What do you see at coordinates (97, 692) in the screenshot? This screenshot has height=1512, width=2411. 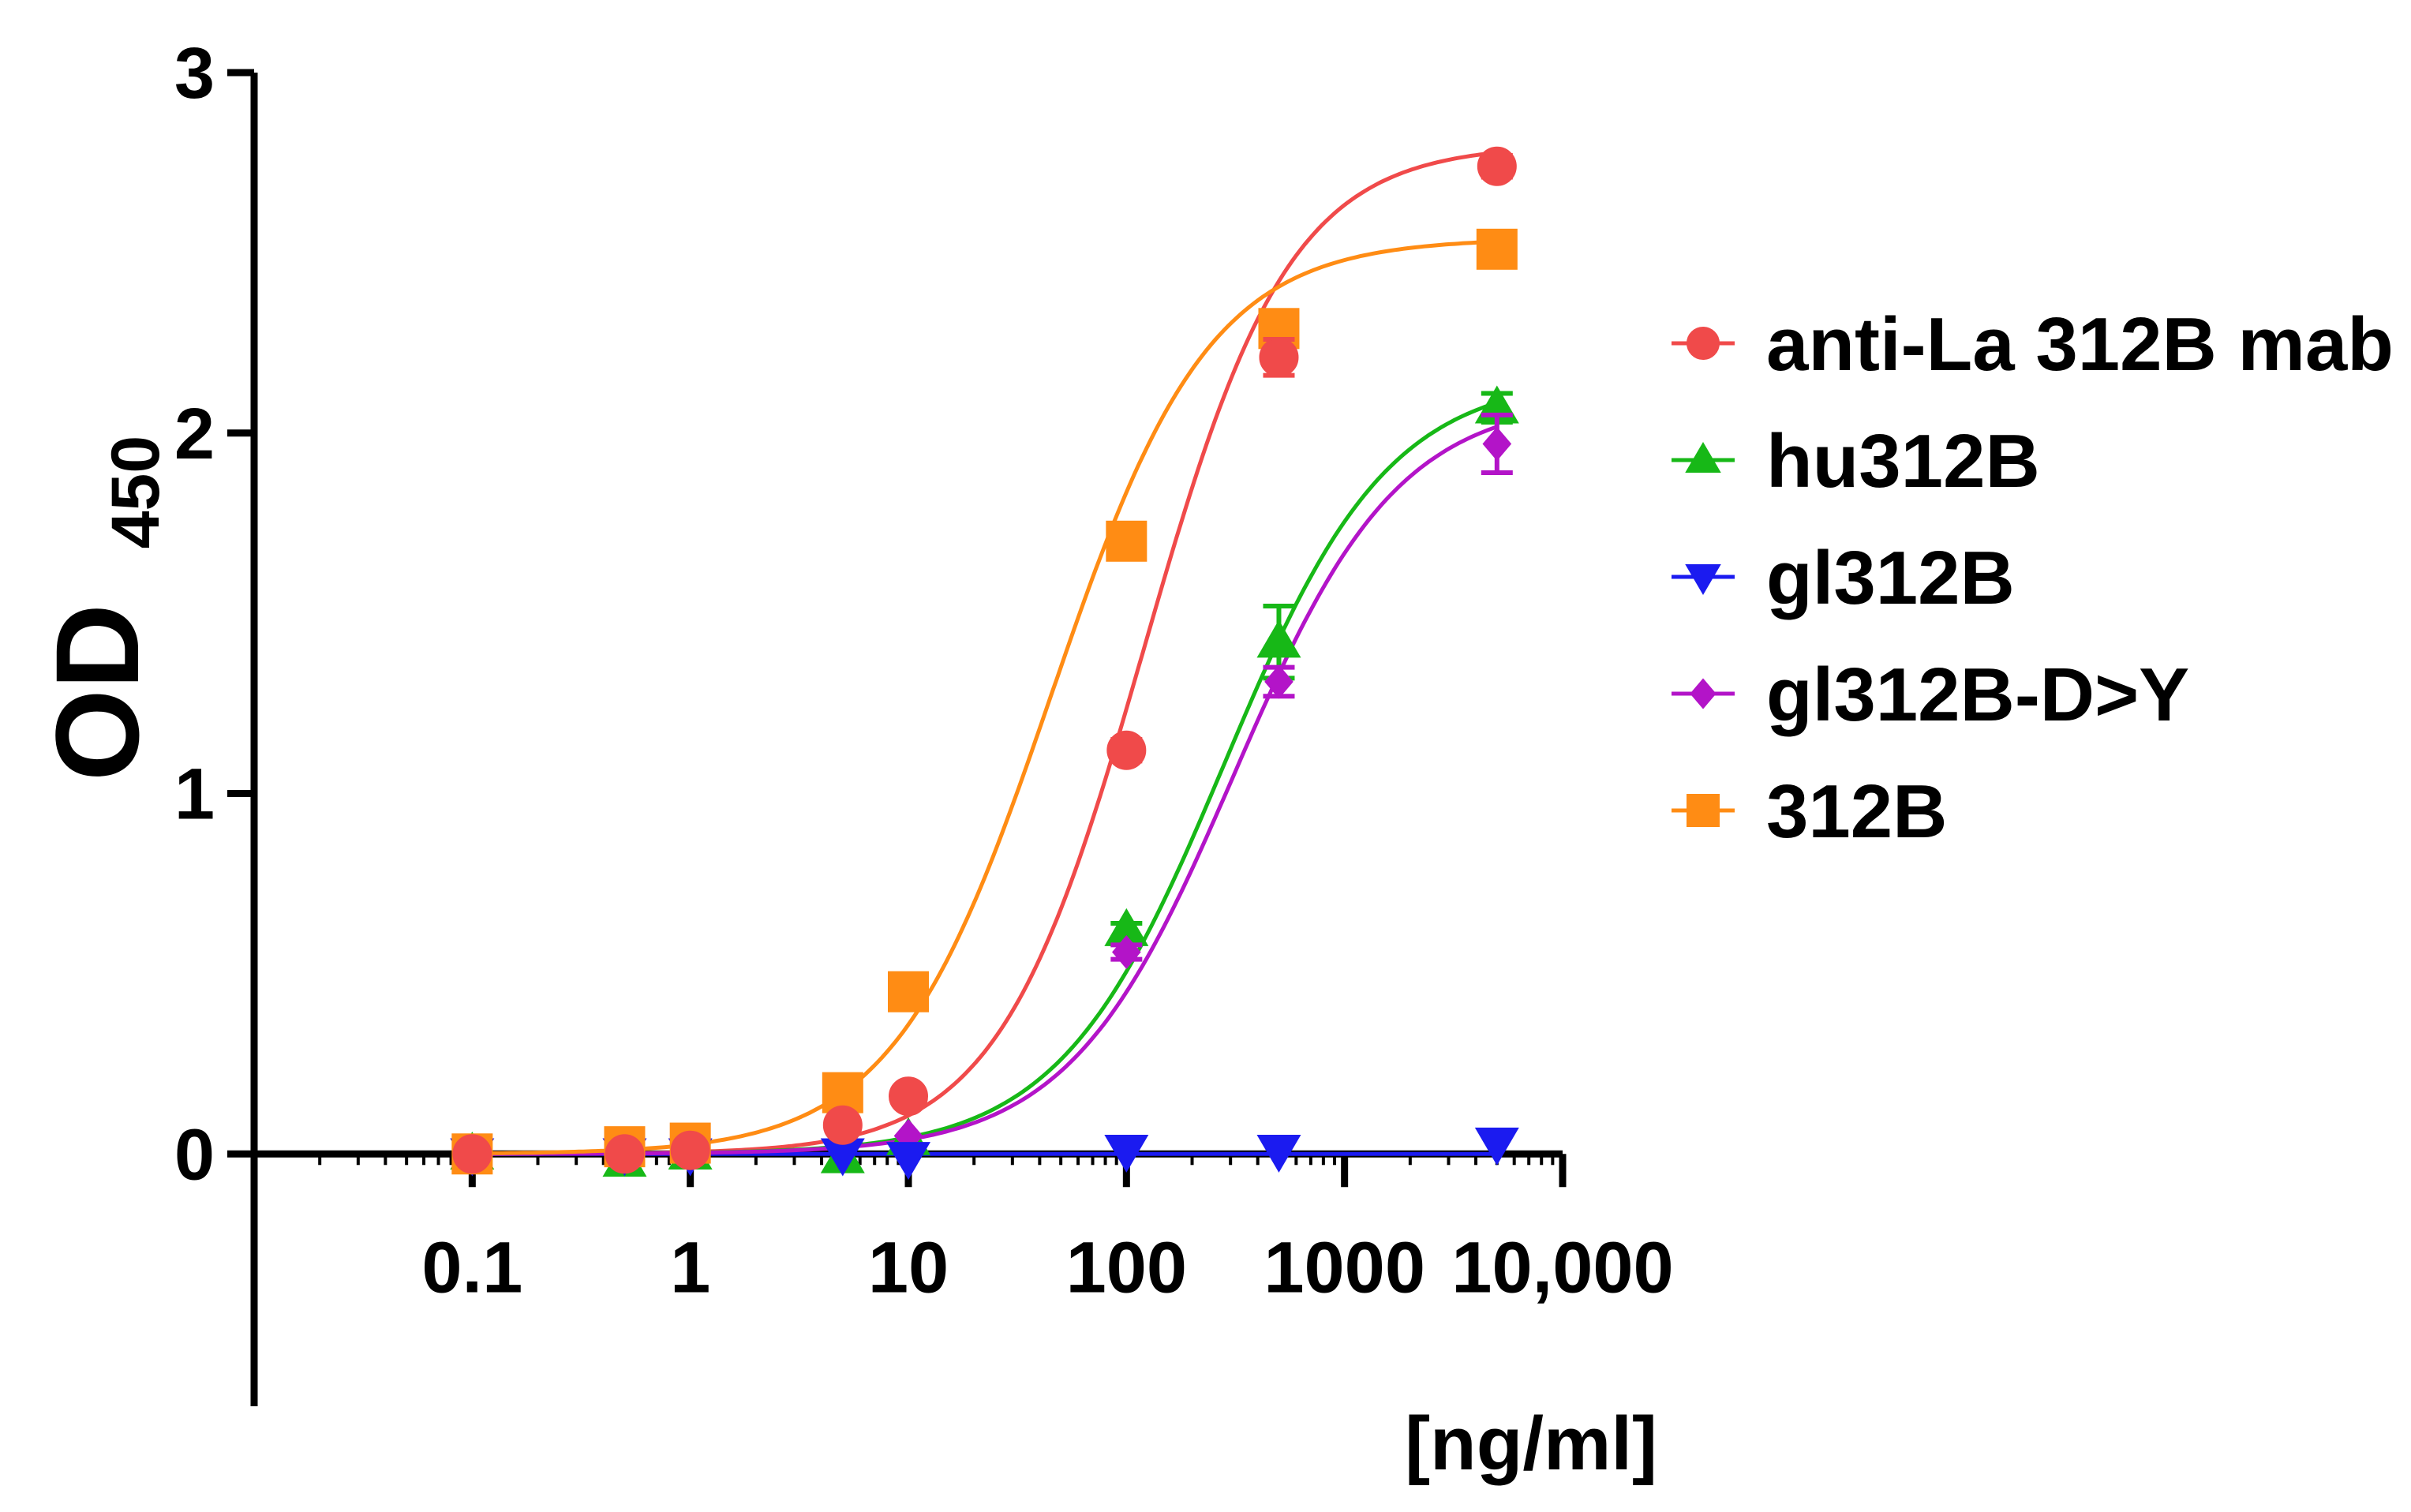 I see `y-axis-title-main: OD` at bounding box center [97, 692].